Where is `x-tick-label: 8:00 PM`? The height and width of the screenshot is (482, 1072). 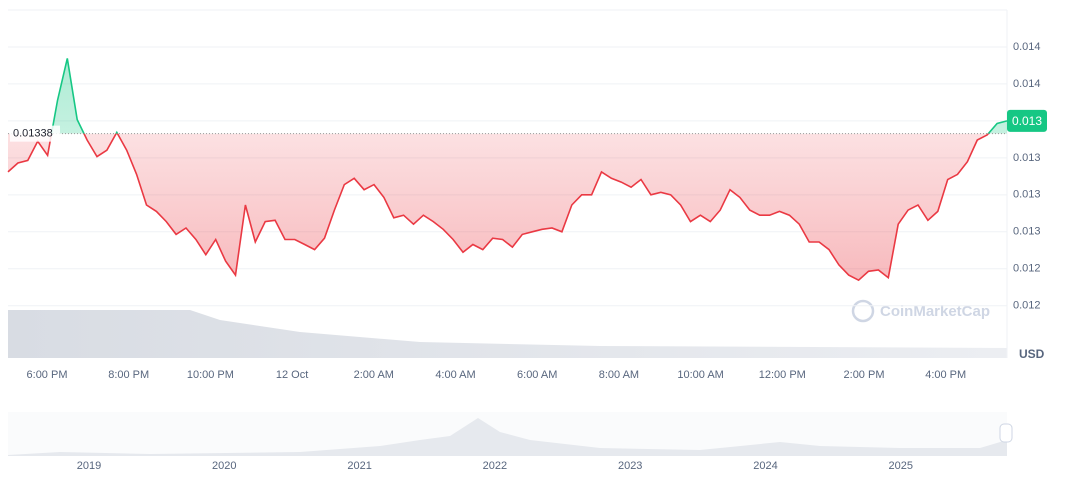 x-tick-label: 8:00 PM is located at coordinates (128, 375).